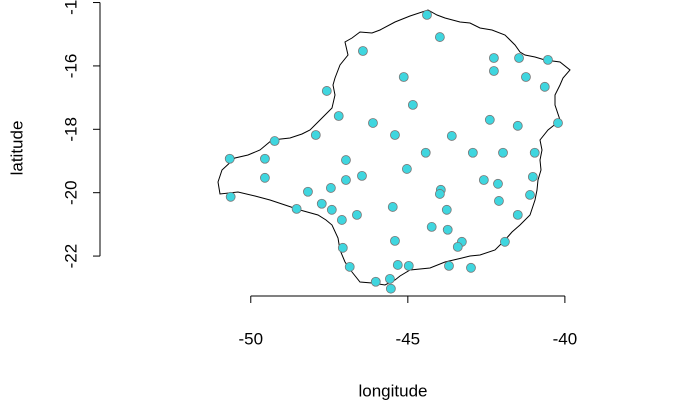 The image size is (682, 404). I want to click on y-tick-label: -14, so click(70, 7).